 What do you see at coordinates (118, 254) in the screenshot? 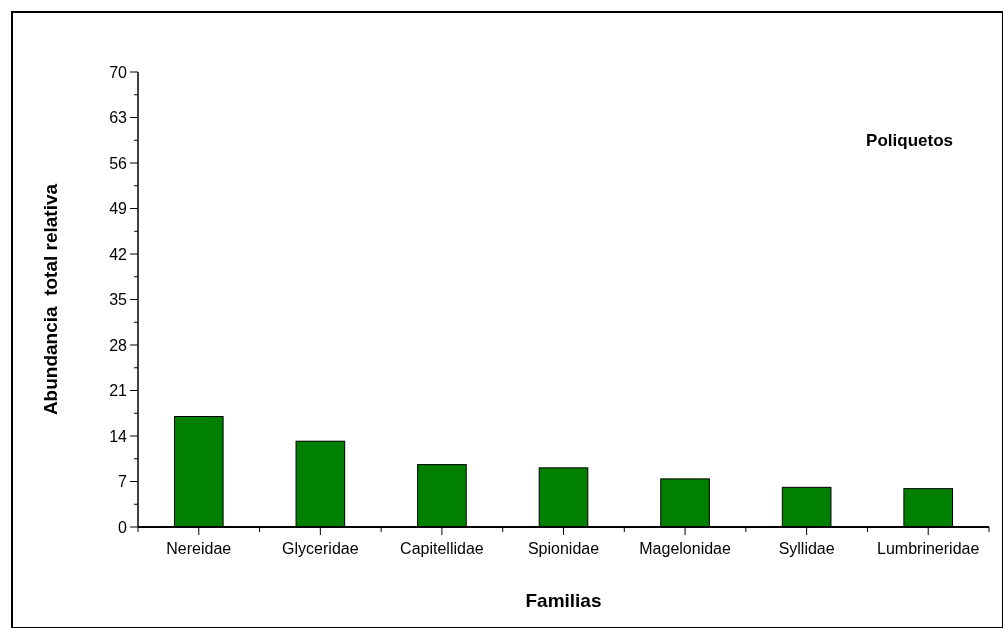
I see `y-tick-label: 42` at bounding box center [118, 254].